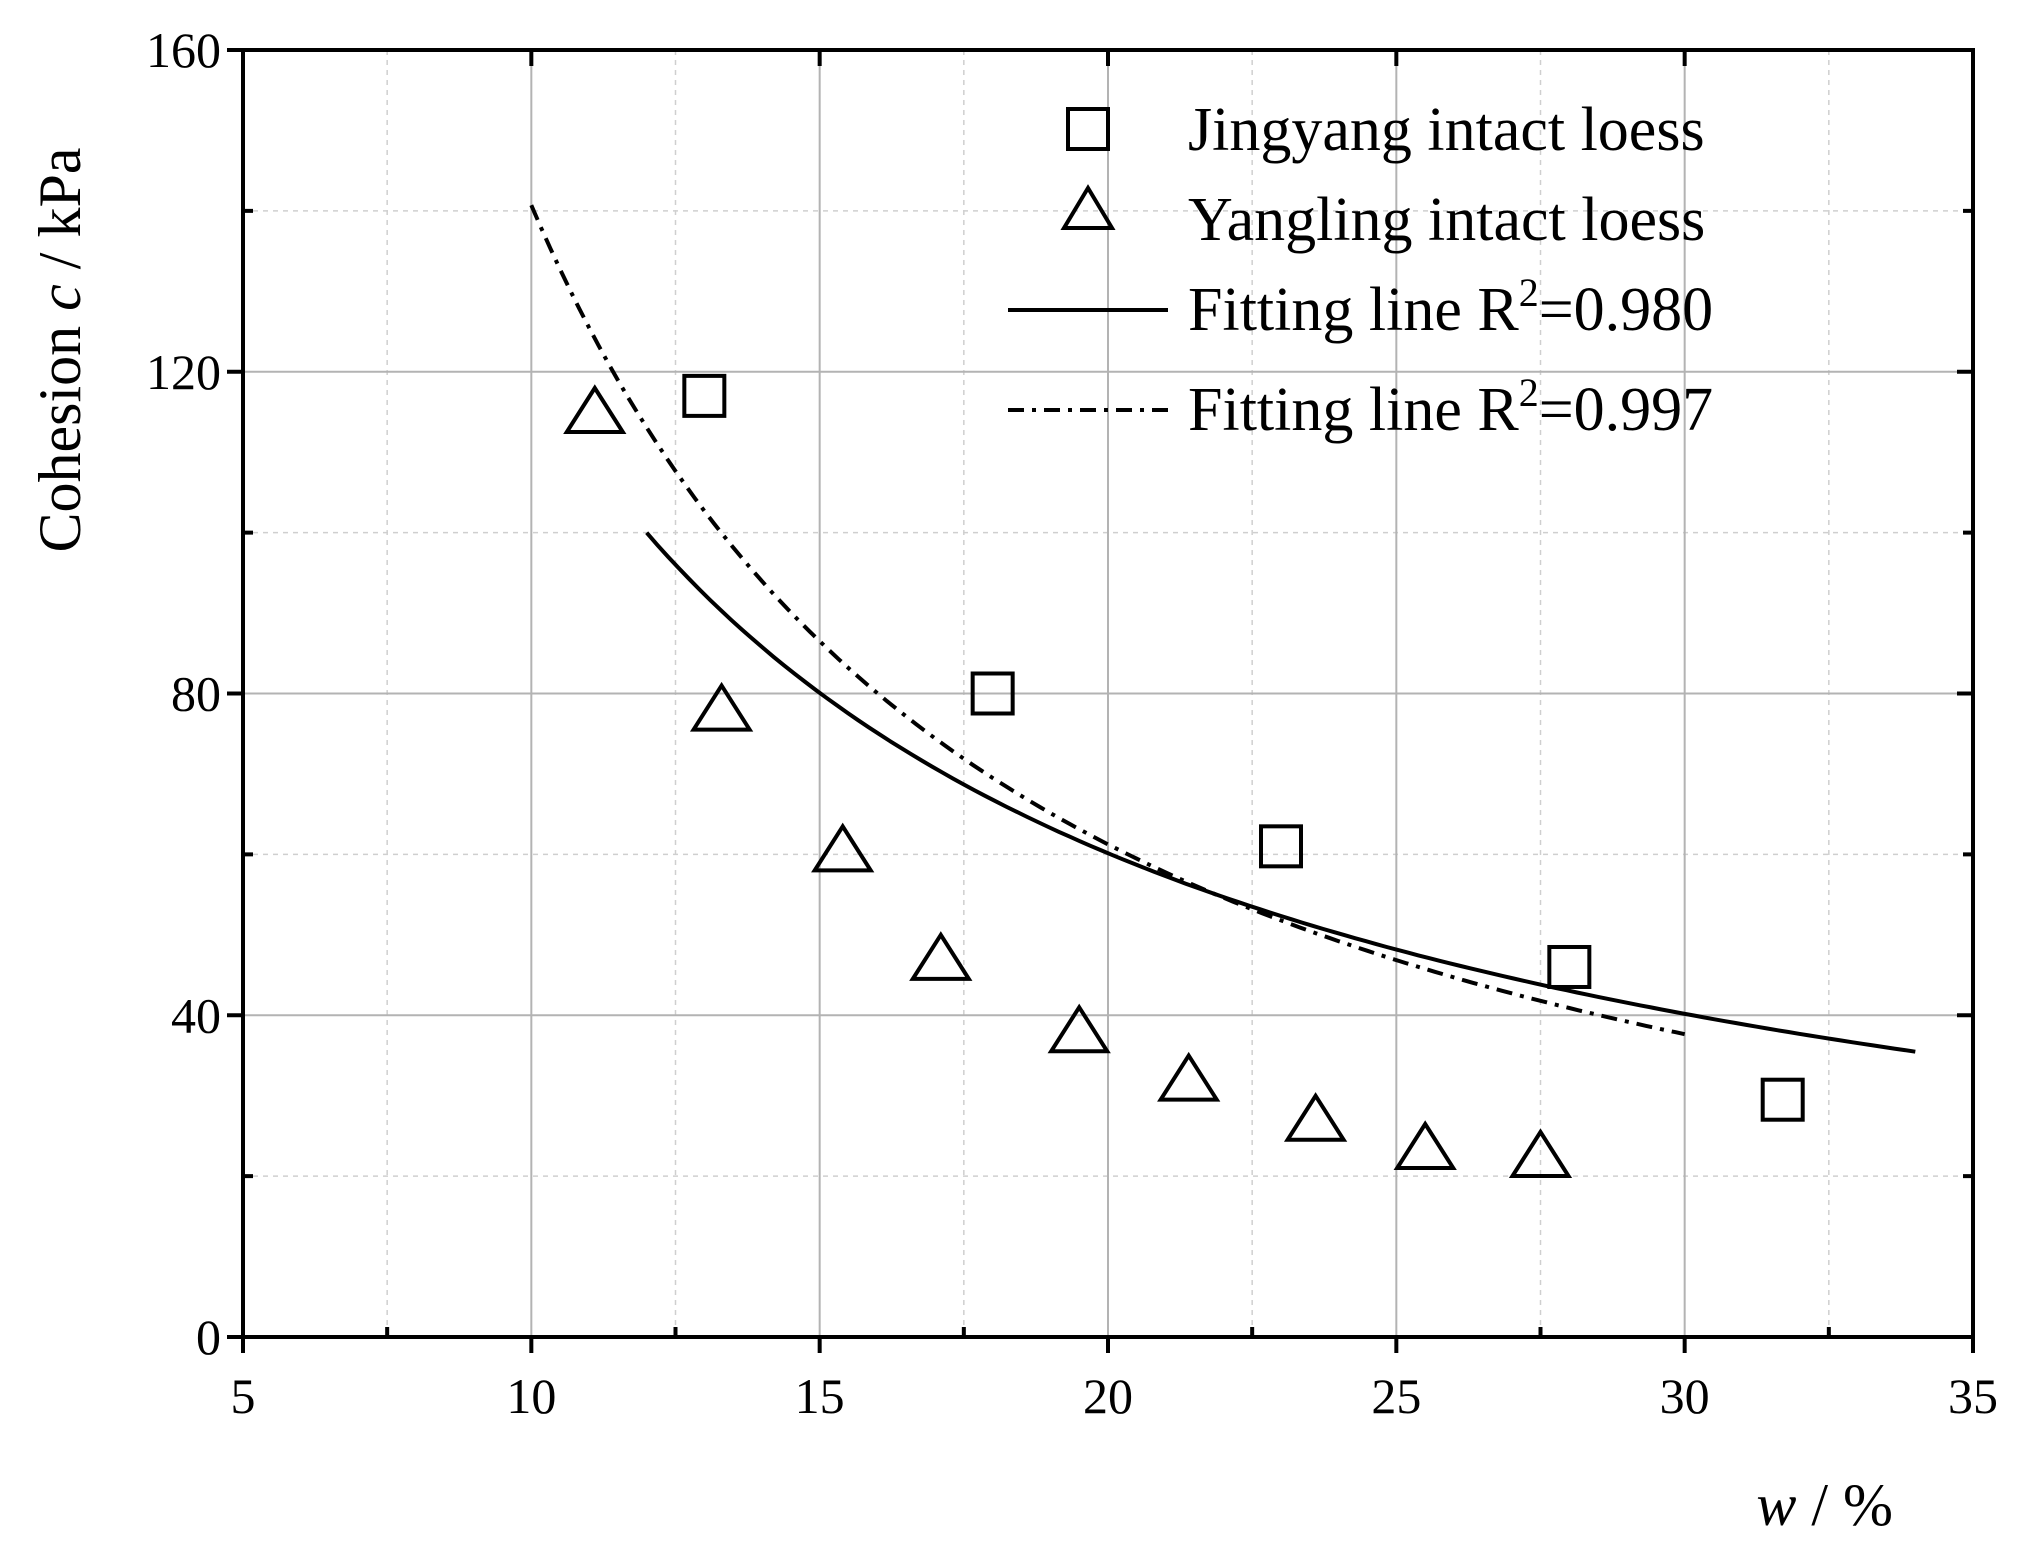 The image size is (2017, 1548). Describe the element at coordinates (60, 216) in the screenshot. I see `y-axis-unit: / kPa` at that location.